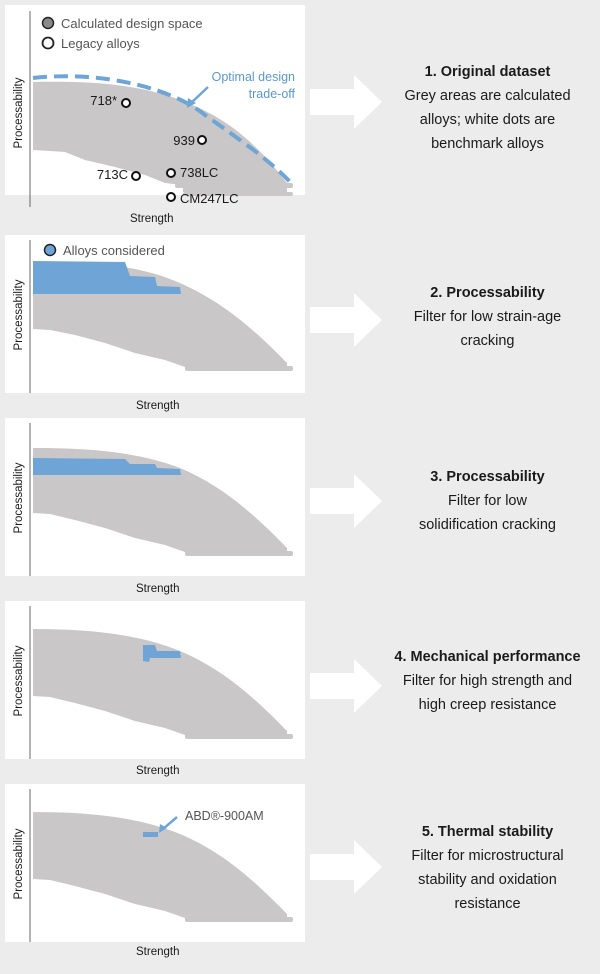  I want to click on chart-panel-4: Processability, so click(155, 680).